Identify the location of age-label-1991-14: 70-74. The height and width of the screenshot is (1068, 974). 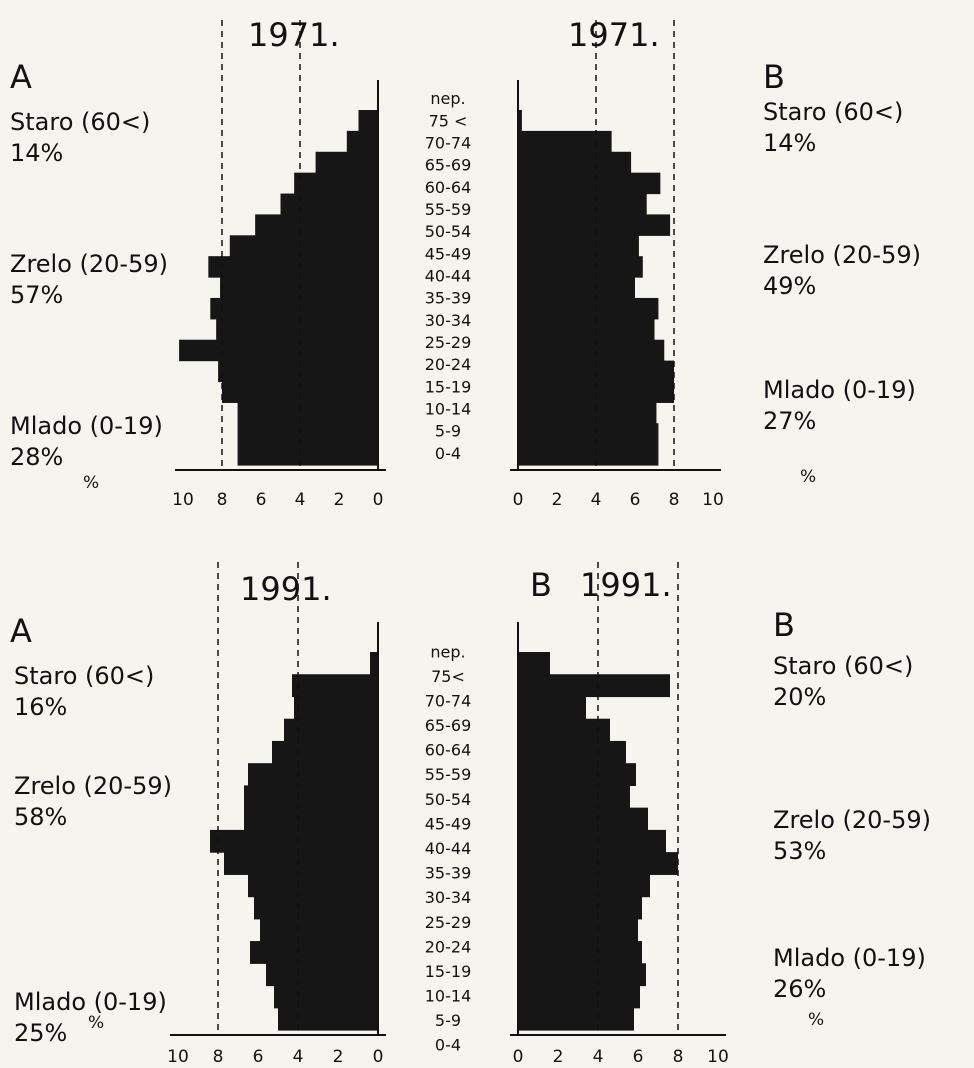
(448, 700).